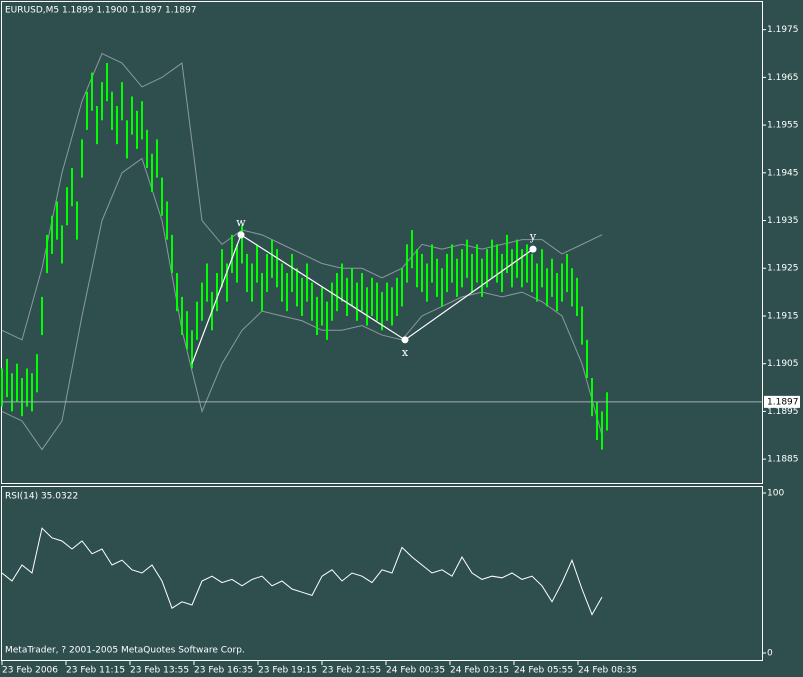 The width and height of the screenshot is (803, 677). Describe the element at coordinates (775, 494) in the screenshot. I see `y-tick-label: 100` at that location.